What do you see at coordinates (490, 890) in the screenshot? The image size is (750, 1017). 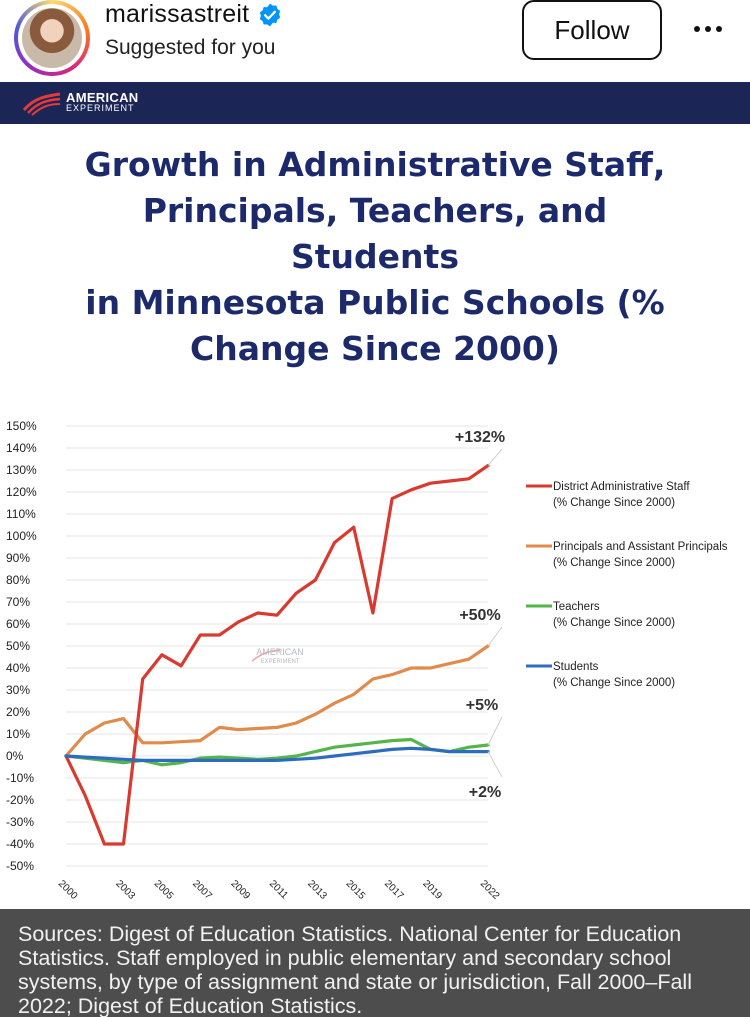 I see `x-tick-label: 2022` at bounding box center [490, 890].